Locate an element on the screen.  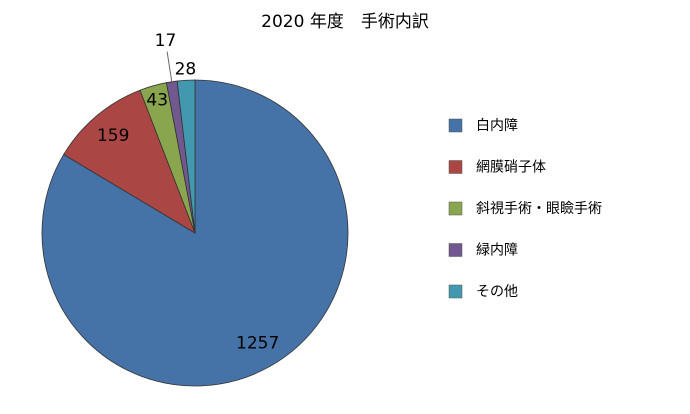
legend-label: その他 is located at coordinates (497, 292).